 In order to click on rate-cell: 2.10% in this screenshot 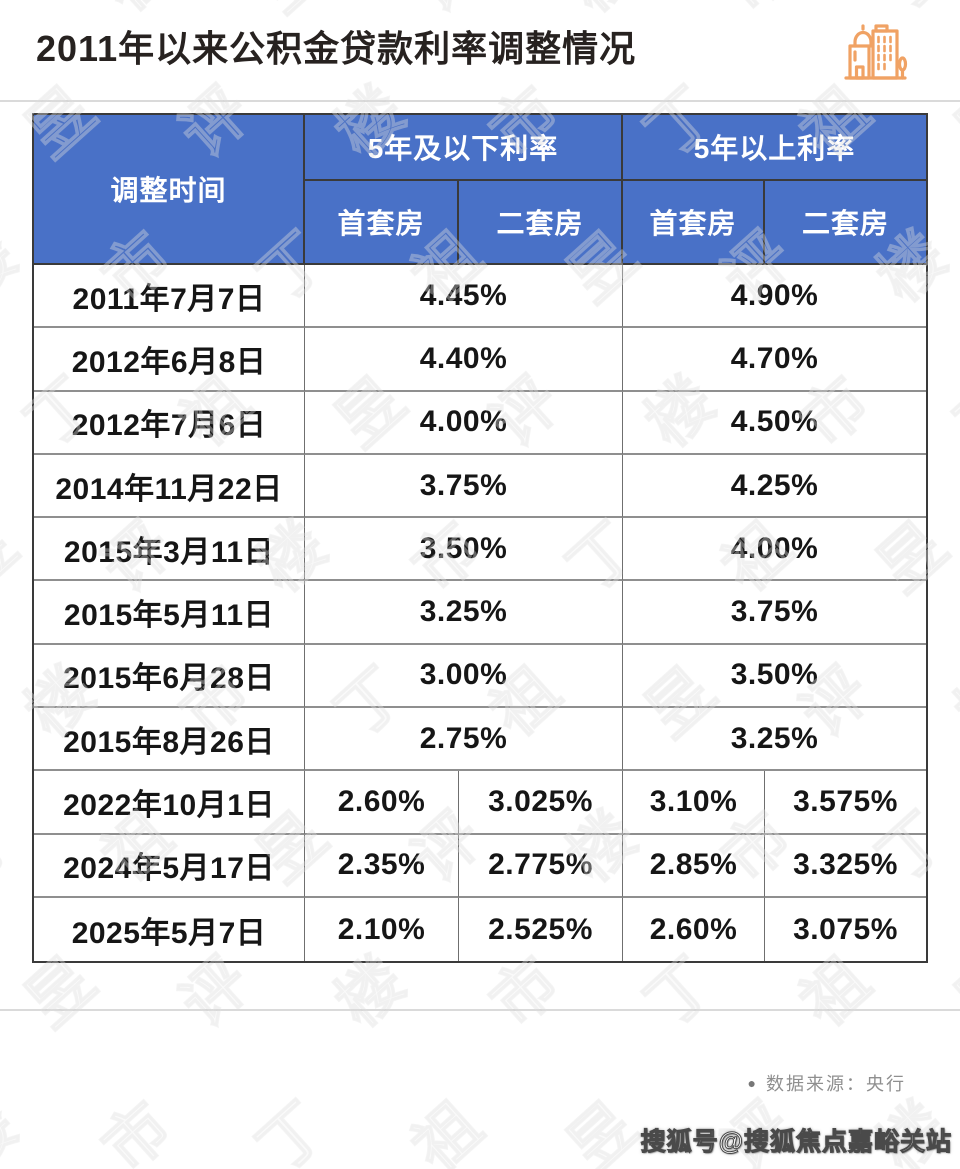, I will do `click(382, 929)`.